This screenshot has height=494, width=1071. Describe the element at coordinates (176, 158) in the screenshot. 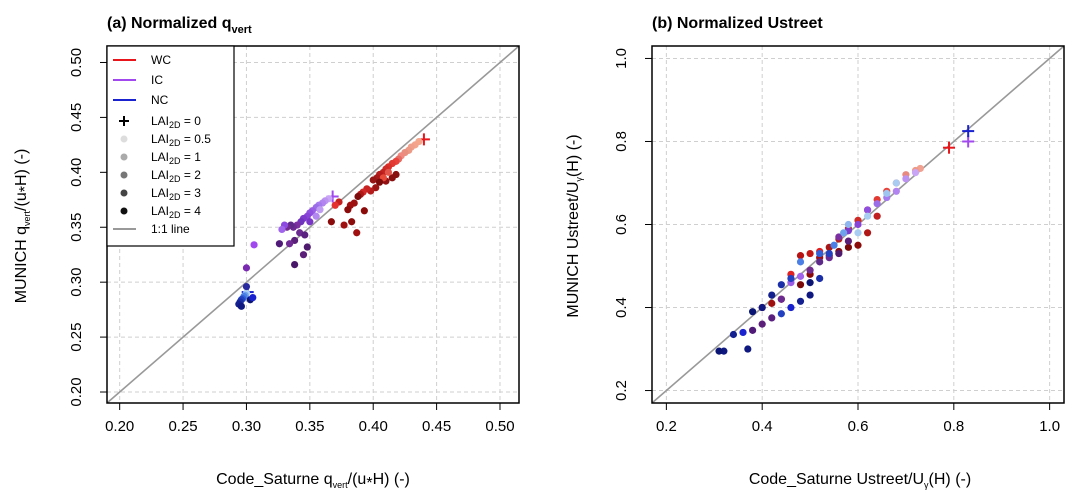

I see `legend-lai-label-2: LAI2D = 1` at that location.